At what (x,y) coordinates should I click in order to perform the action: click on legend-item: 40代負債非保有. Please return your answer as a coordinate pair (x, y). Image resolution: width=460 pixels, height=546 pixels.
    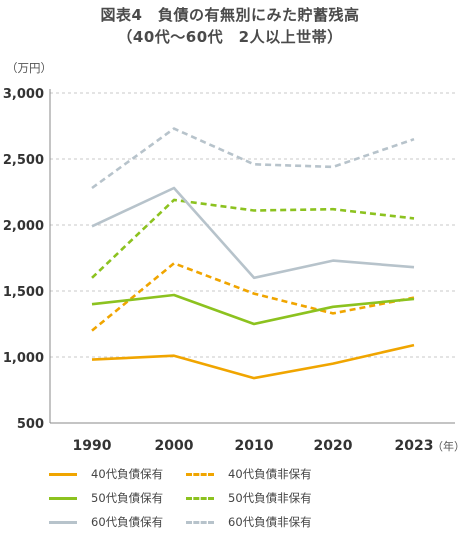
    Looking at the image, I should click on (249, 474).